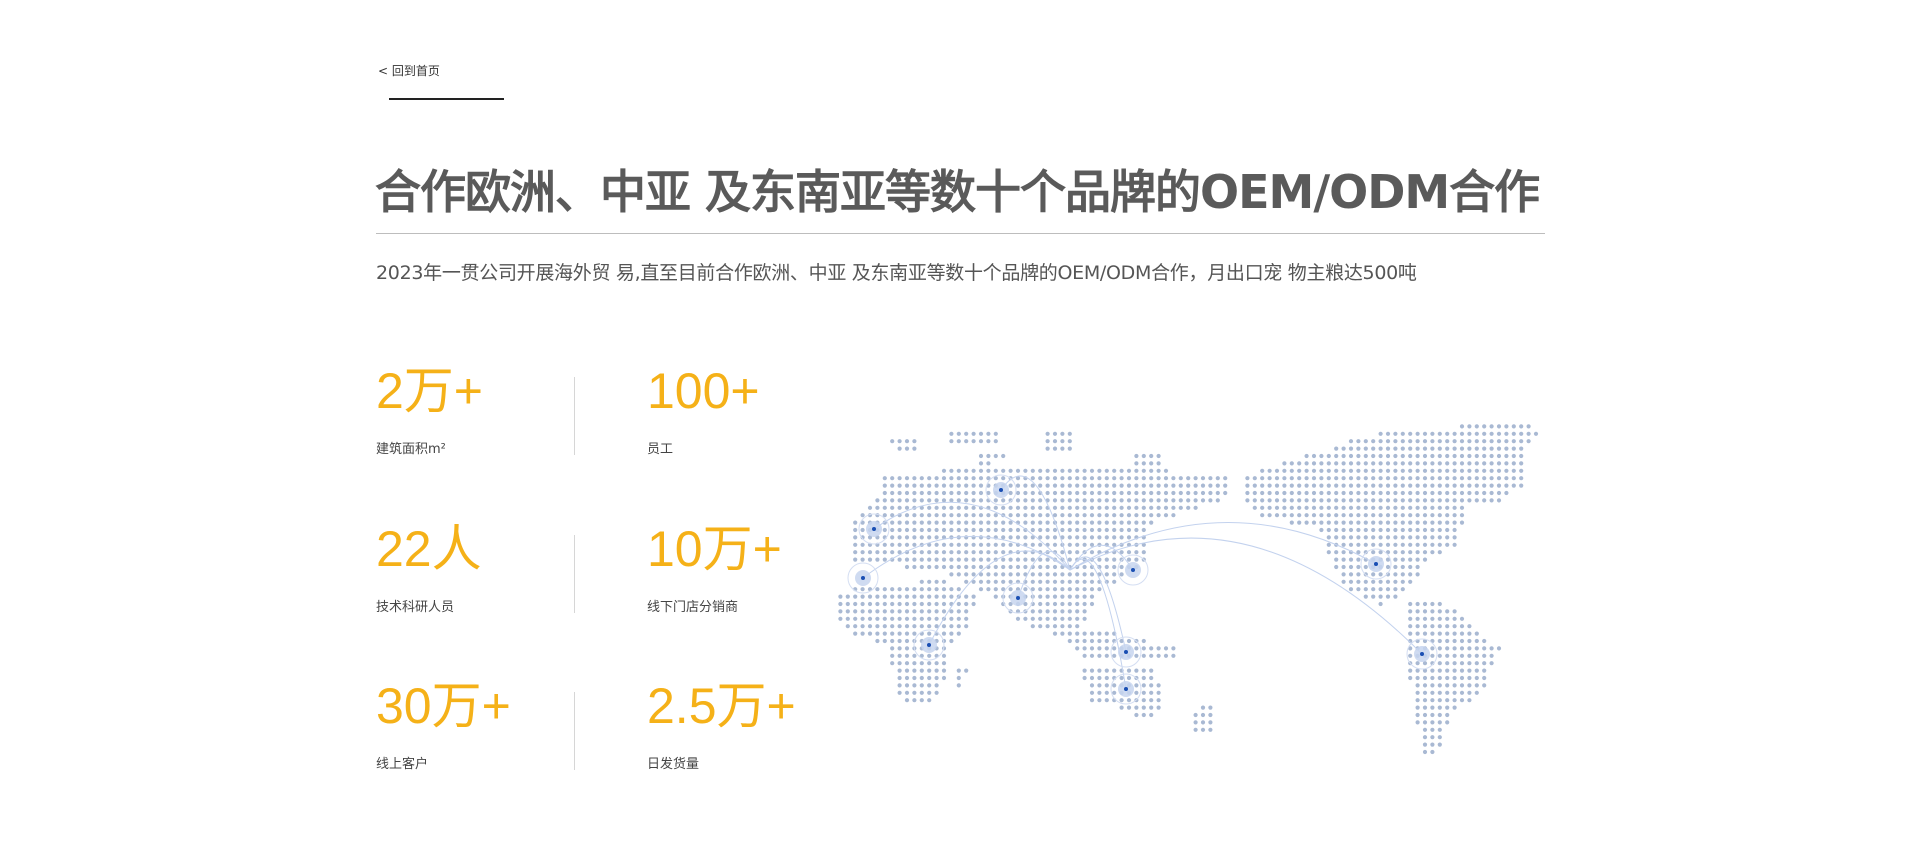  What do you see at coordinates (409, 71) in the screenshot?
I see `back-to-home-link: < 回到首页` at bounding box center [409, 71].